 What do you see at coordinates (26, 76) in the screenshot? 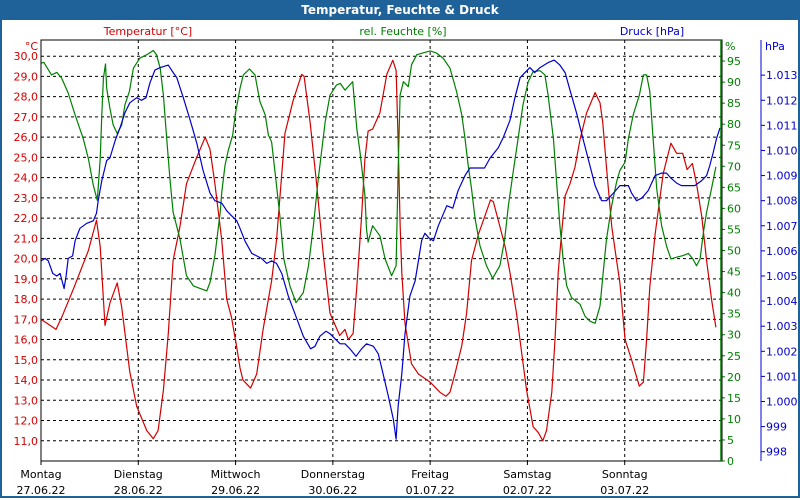
I see `temperature-tick-label: 29,0` at bounding box center [26, 76].